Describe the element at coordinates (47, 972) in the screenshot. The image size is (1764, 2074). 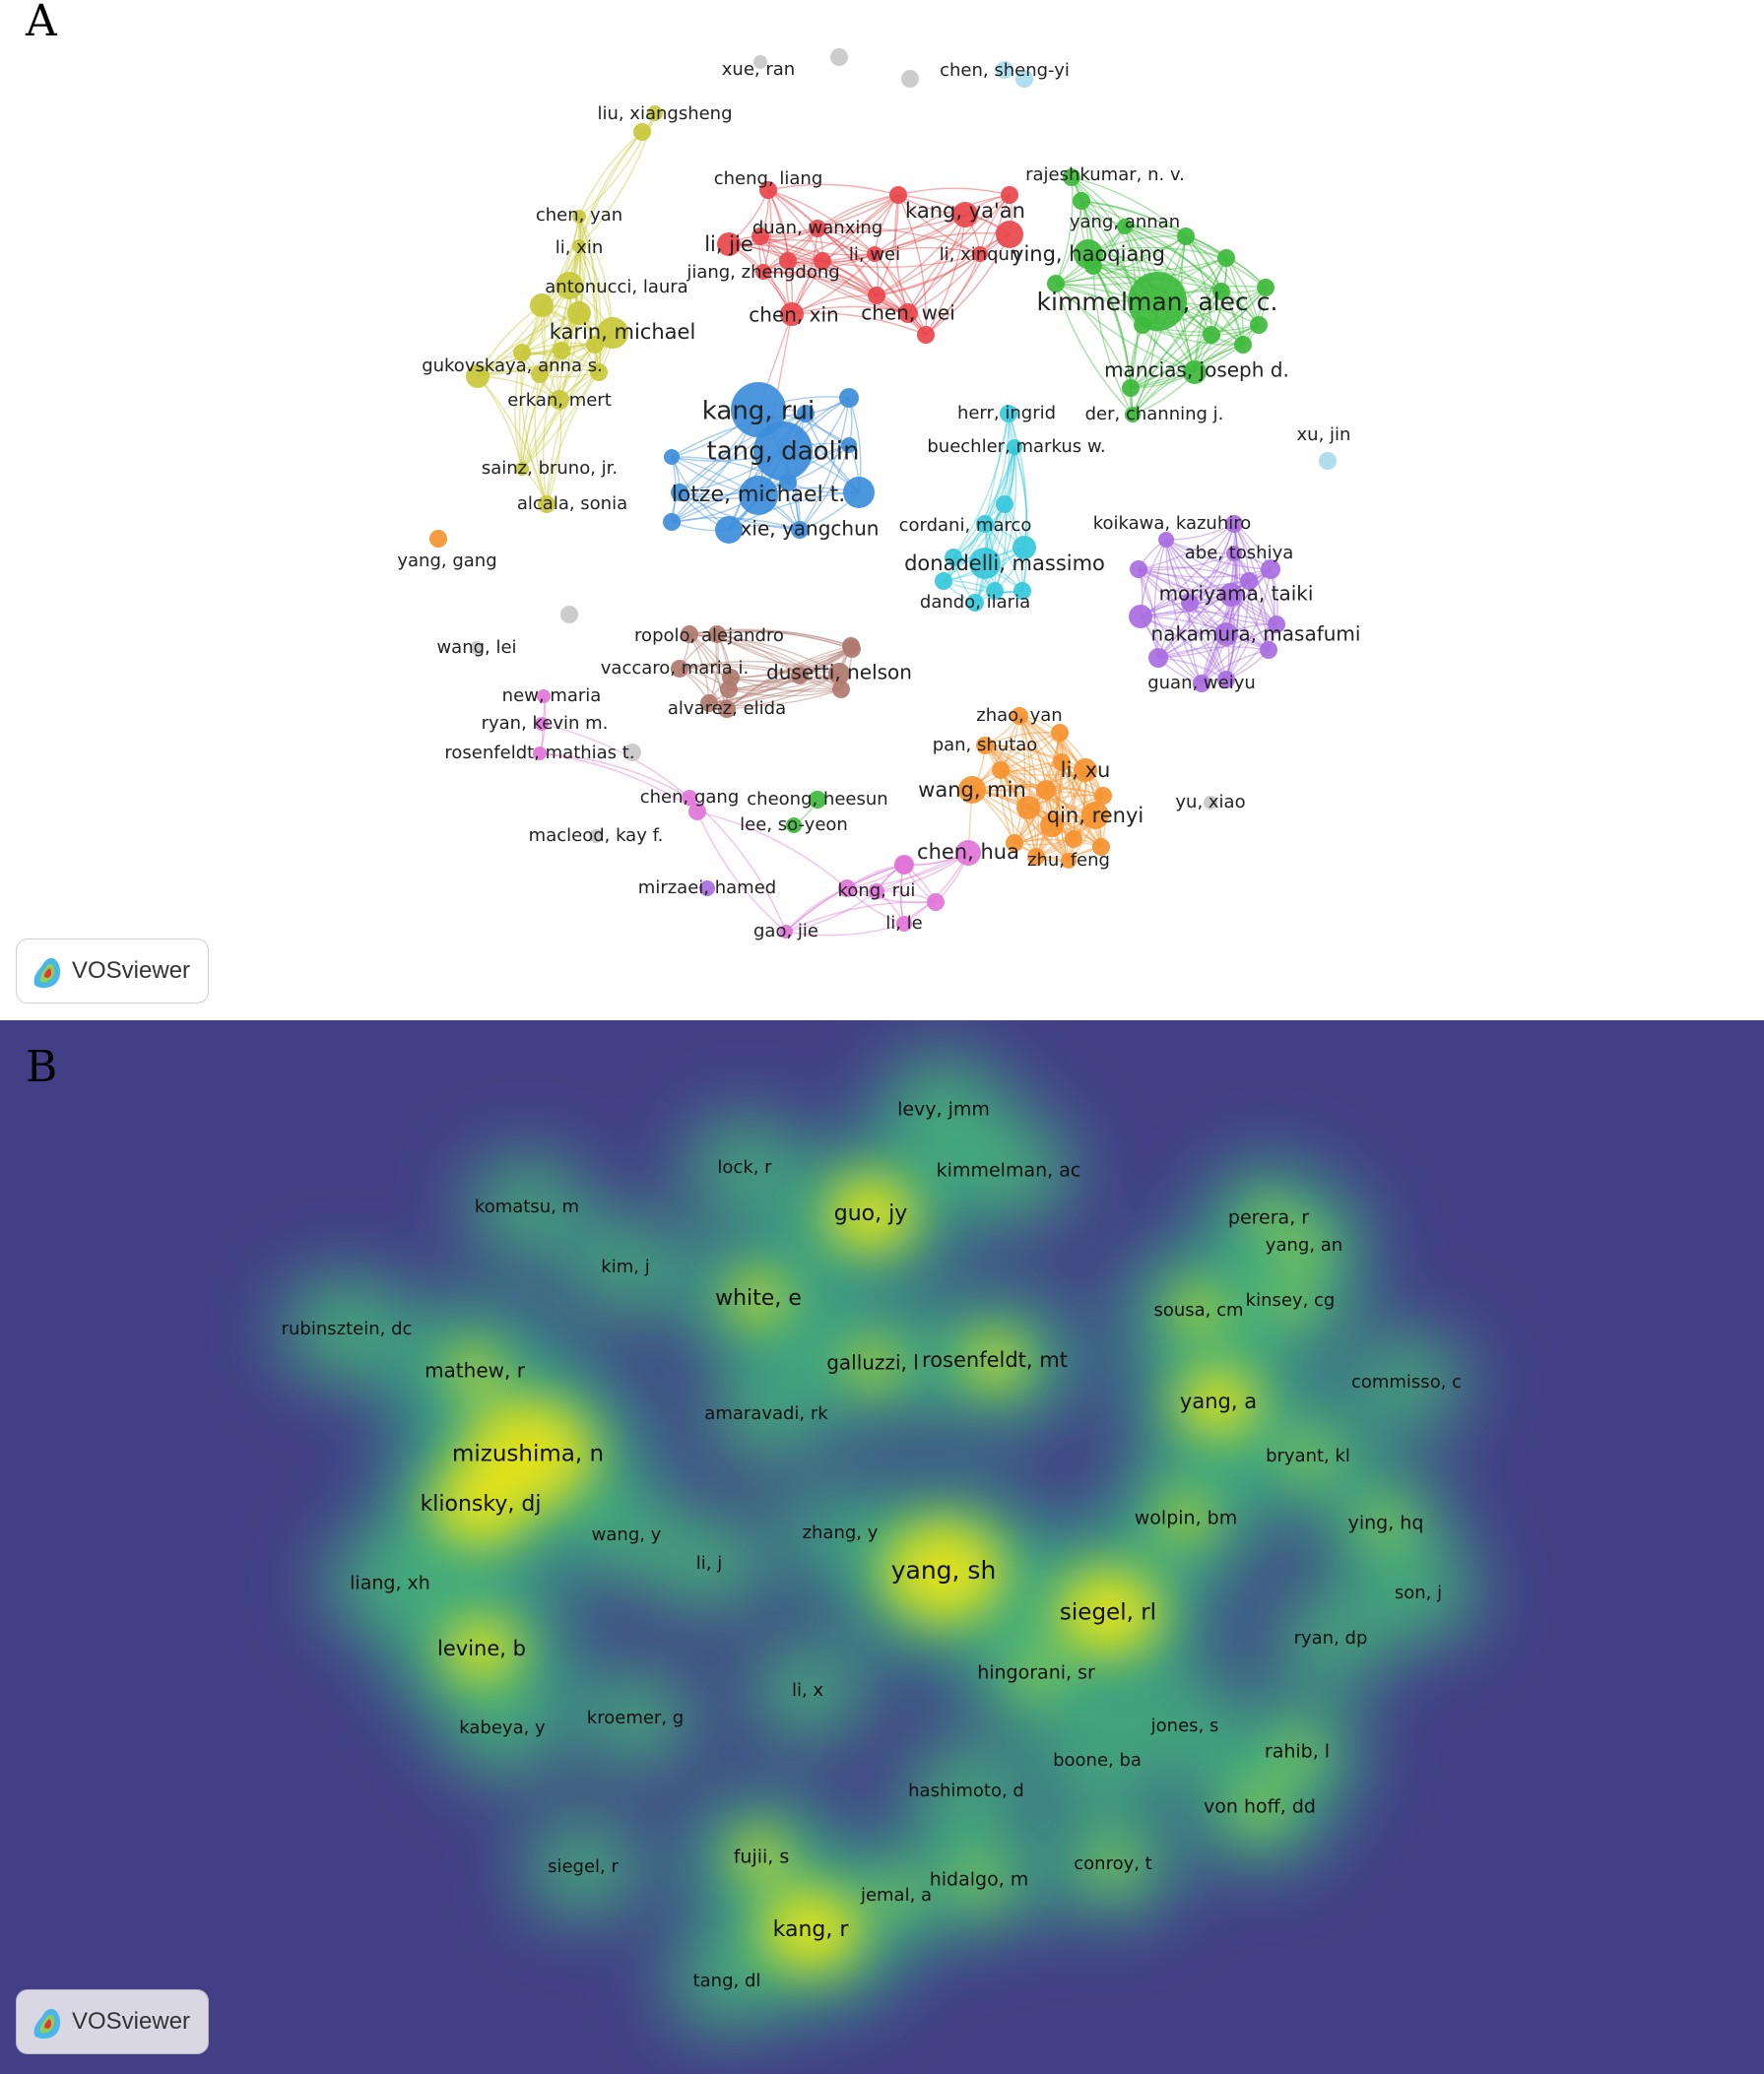
I see `vosviewer-logo-icon` at that location.